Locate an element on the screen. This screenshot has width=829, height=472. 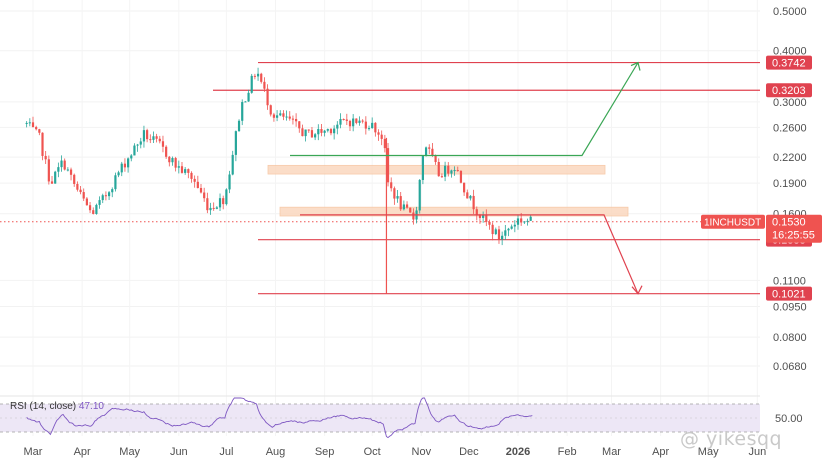
y-tick-label: 0.2200 is located at coordinates (790, 158).